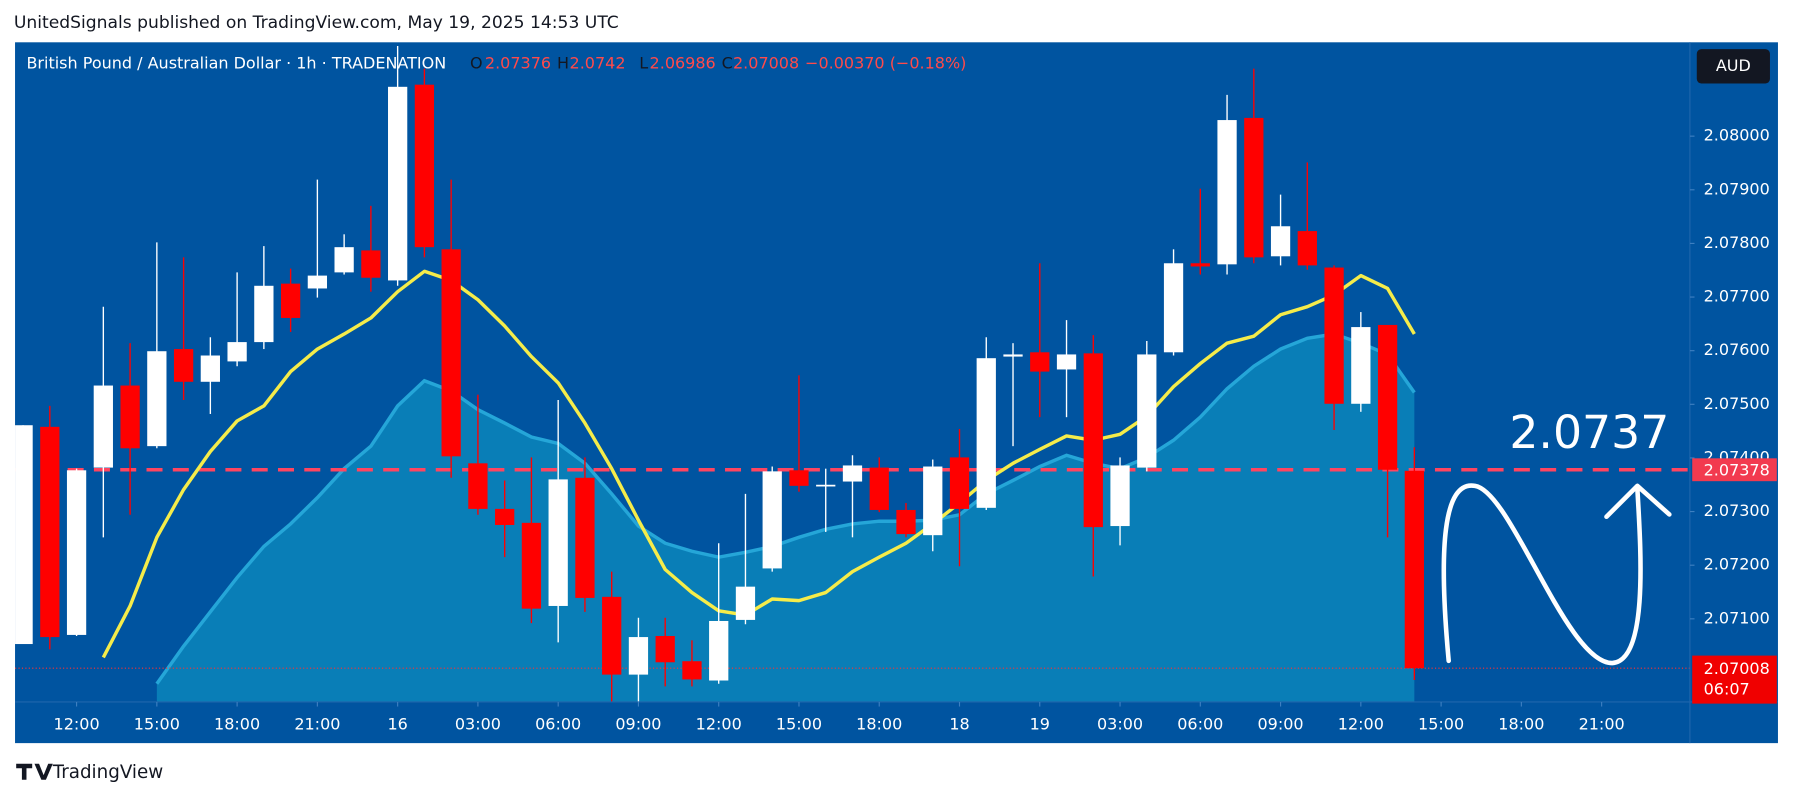 The image size is (1793, 798). What do you see at coordinates (727, 63) in the screenshot?
I see `close-label: C` at bounding box center [727, 63].